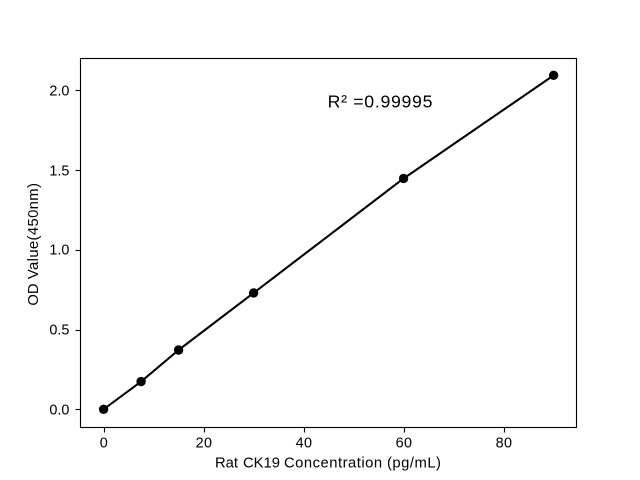  What do you see at coordinates (59, 172) in the screenshot?
I see `svg-text: 1.5` at bounding box center [59, 172].